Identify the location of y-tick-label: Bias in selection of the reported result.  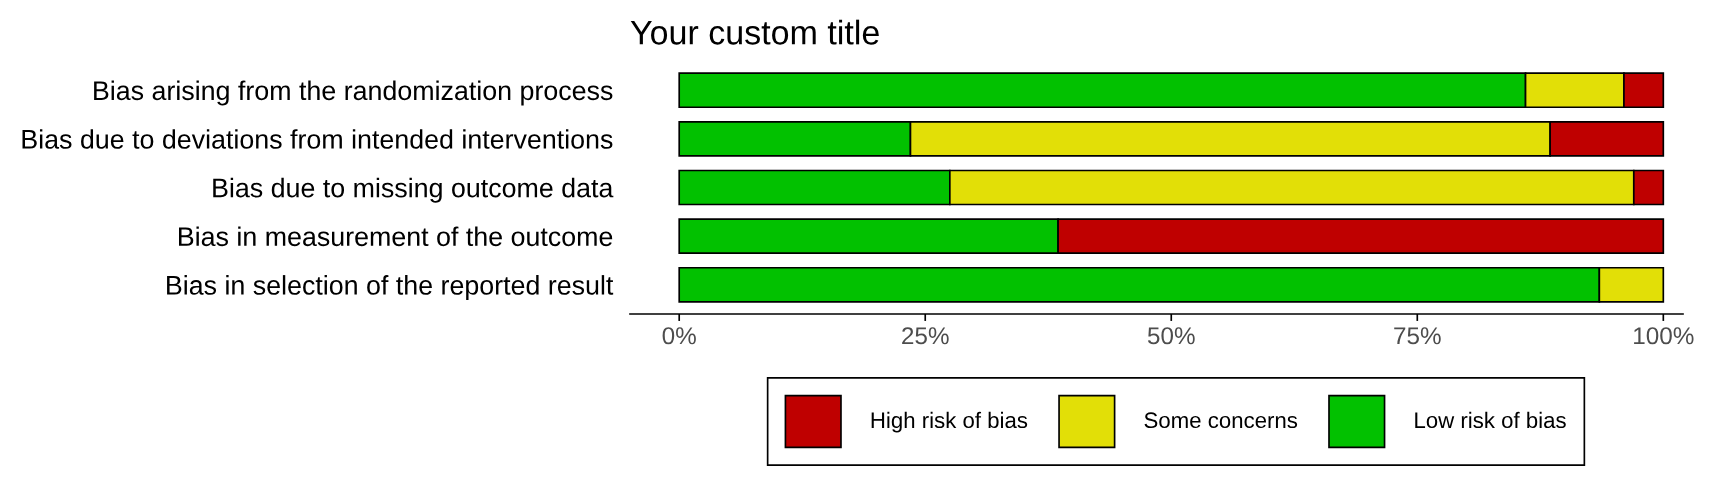
(390, 288).